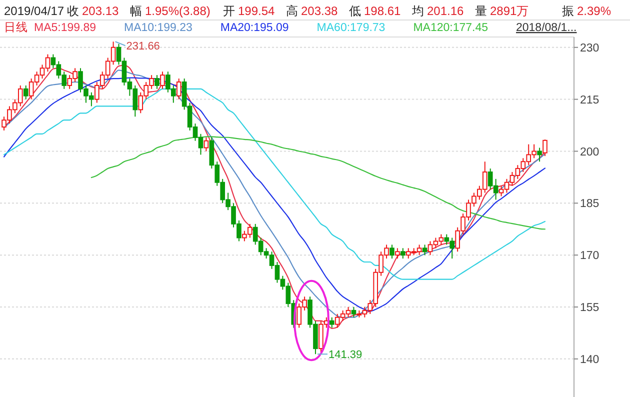  Describe the element at coordinates (351, 28) in the screenshot. I see `text: MA60:179.73` at that location.